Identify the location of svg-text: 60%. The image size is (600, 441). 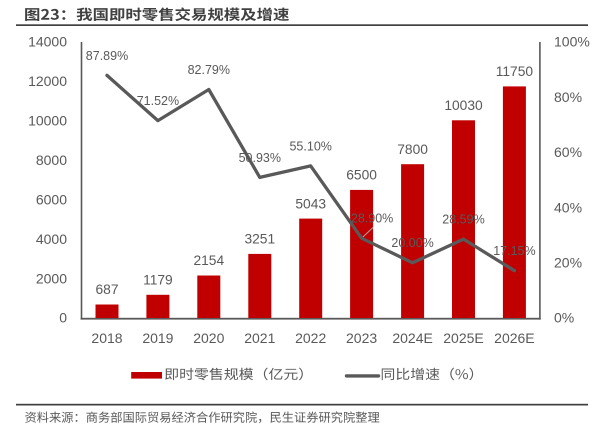
(568, 152).